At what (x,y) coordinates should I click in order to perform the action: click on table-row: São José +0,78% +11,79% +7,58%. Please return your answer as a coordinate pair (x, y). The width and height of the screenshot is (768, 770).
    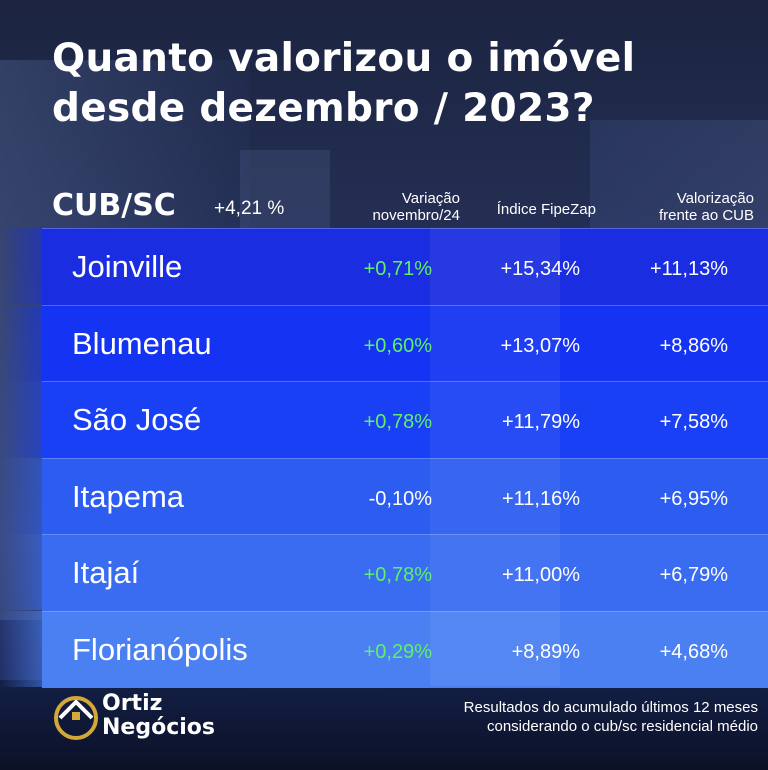
    Looking at the image, I should click on (405, 419).